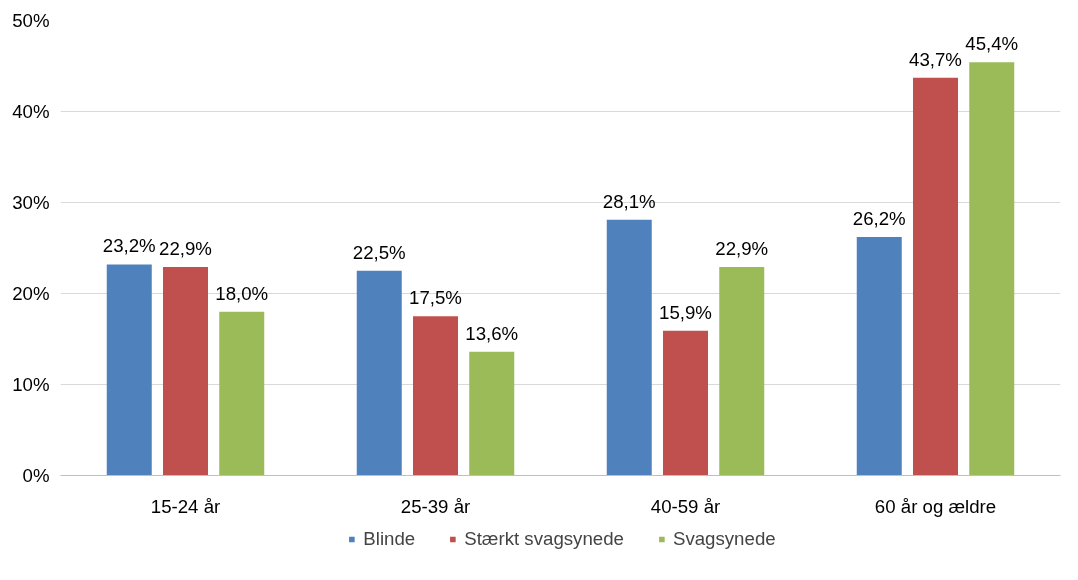  What do you see at coordinates (185, 506) in the screenshot?
I see `x-tick-label: 15-24 år` at bounding box center [185, 506].